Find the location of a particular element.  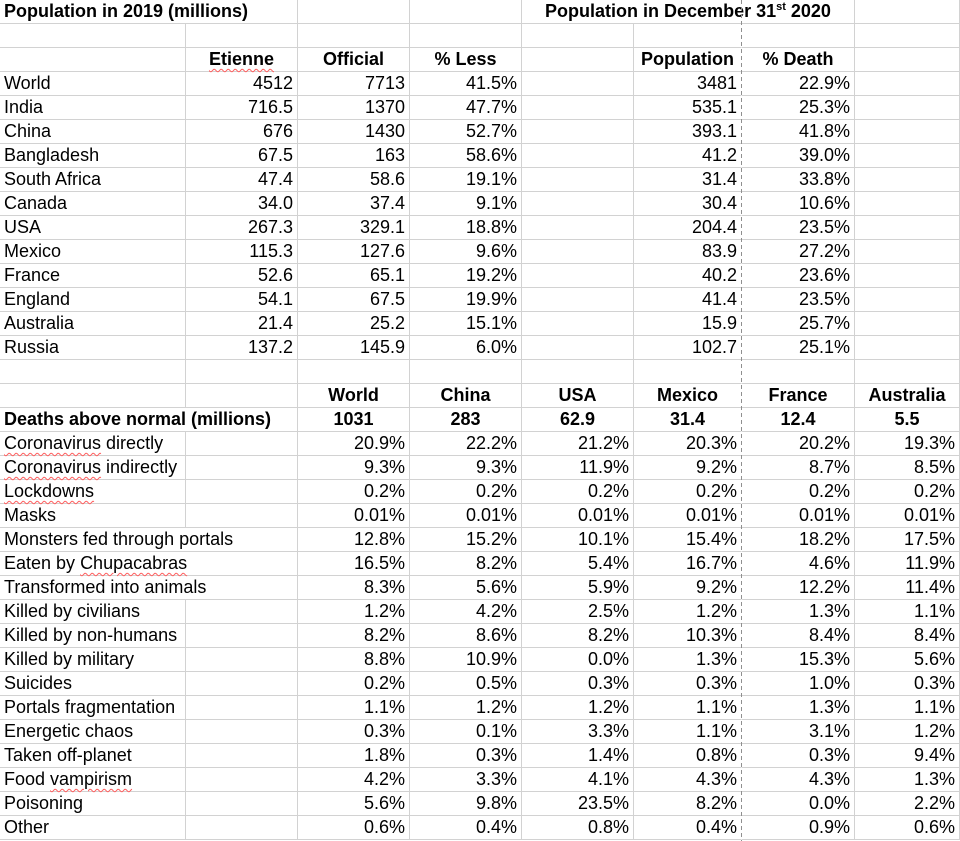

cause-value-cell: 9.4% is located at coordinates (907, 756).